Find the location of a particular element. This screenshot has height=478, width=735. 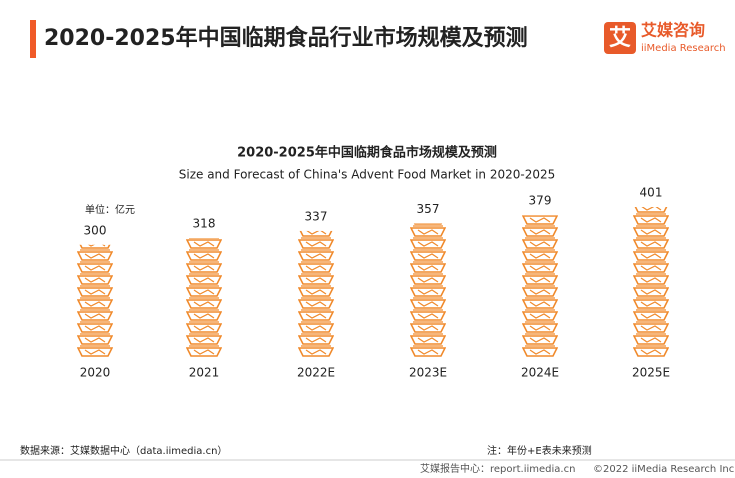

value-label: 401 is located at coordinates (651, 193).